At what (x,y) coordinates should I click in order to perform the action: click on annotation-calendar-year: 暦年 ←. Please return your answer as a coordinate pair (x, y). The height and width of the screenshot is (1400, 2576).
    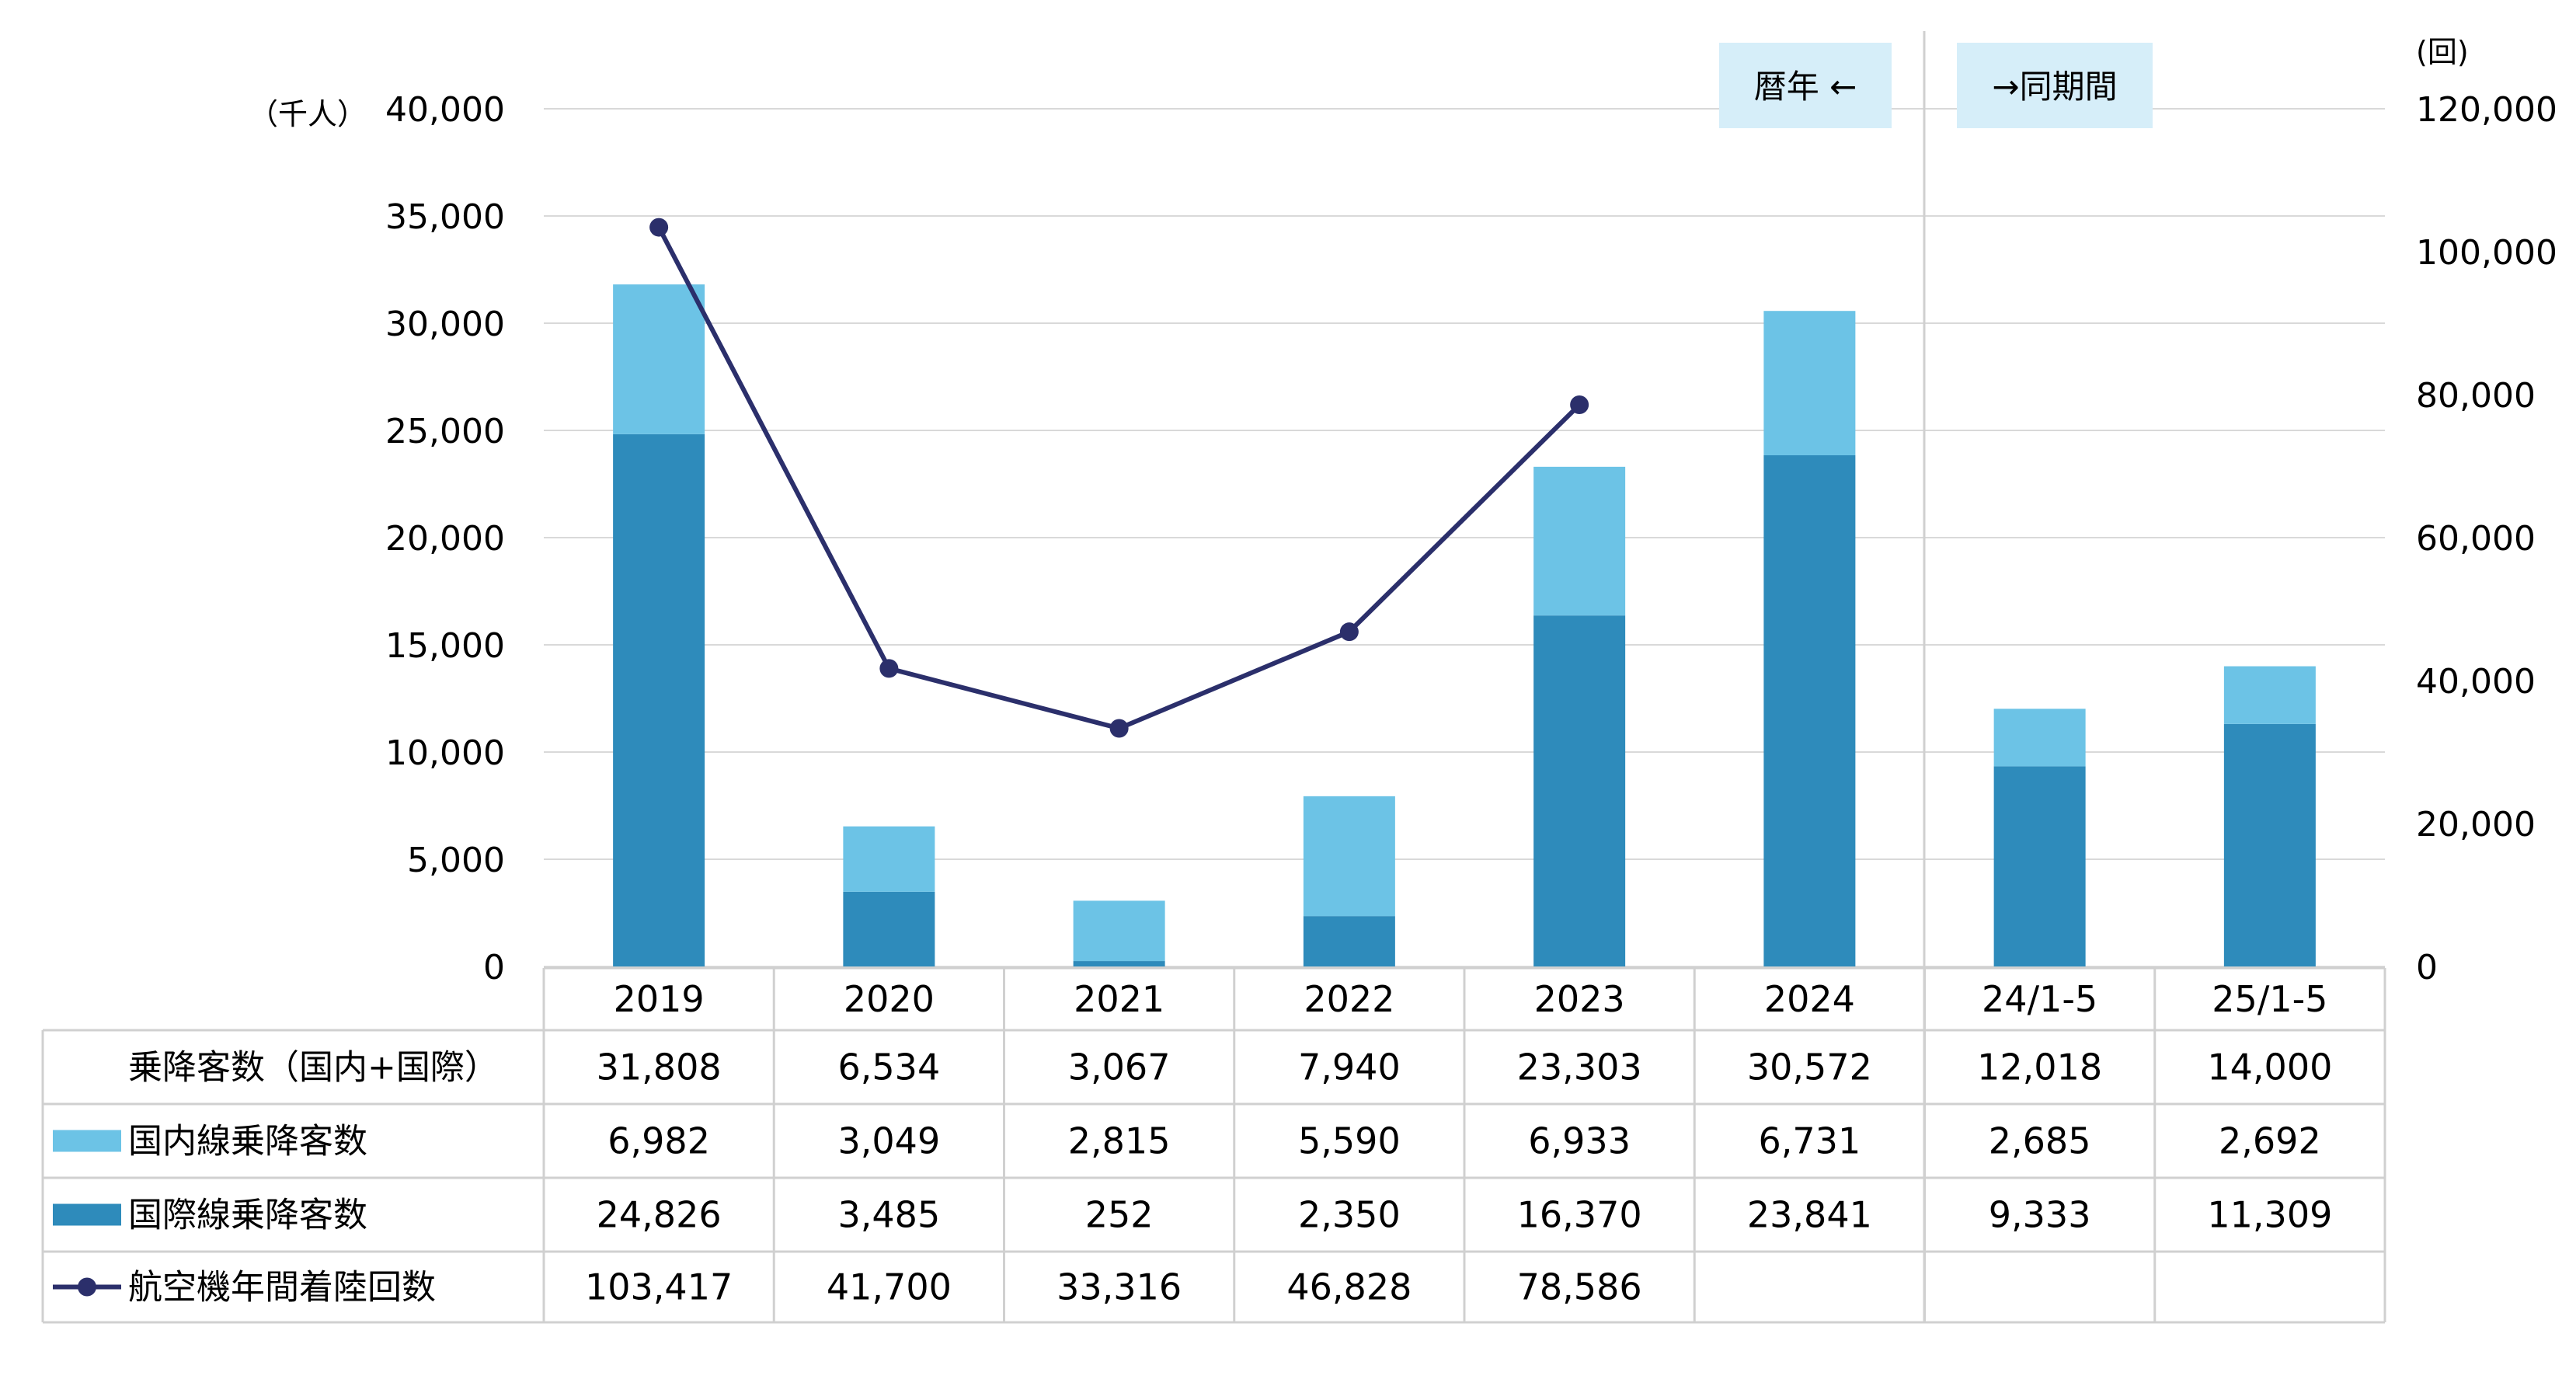
    Looking at the image, I should click on (1805, 85).